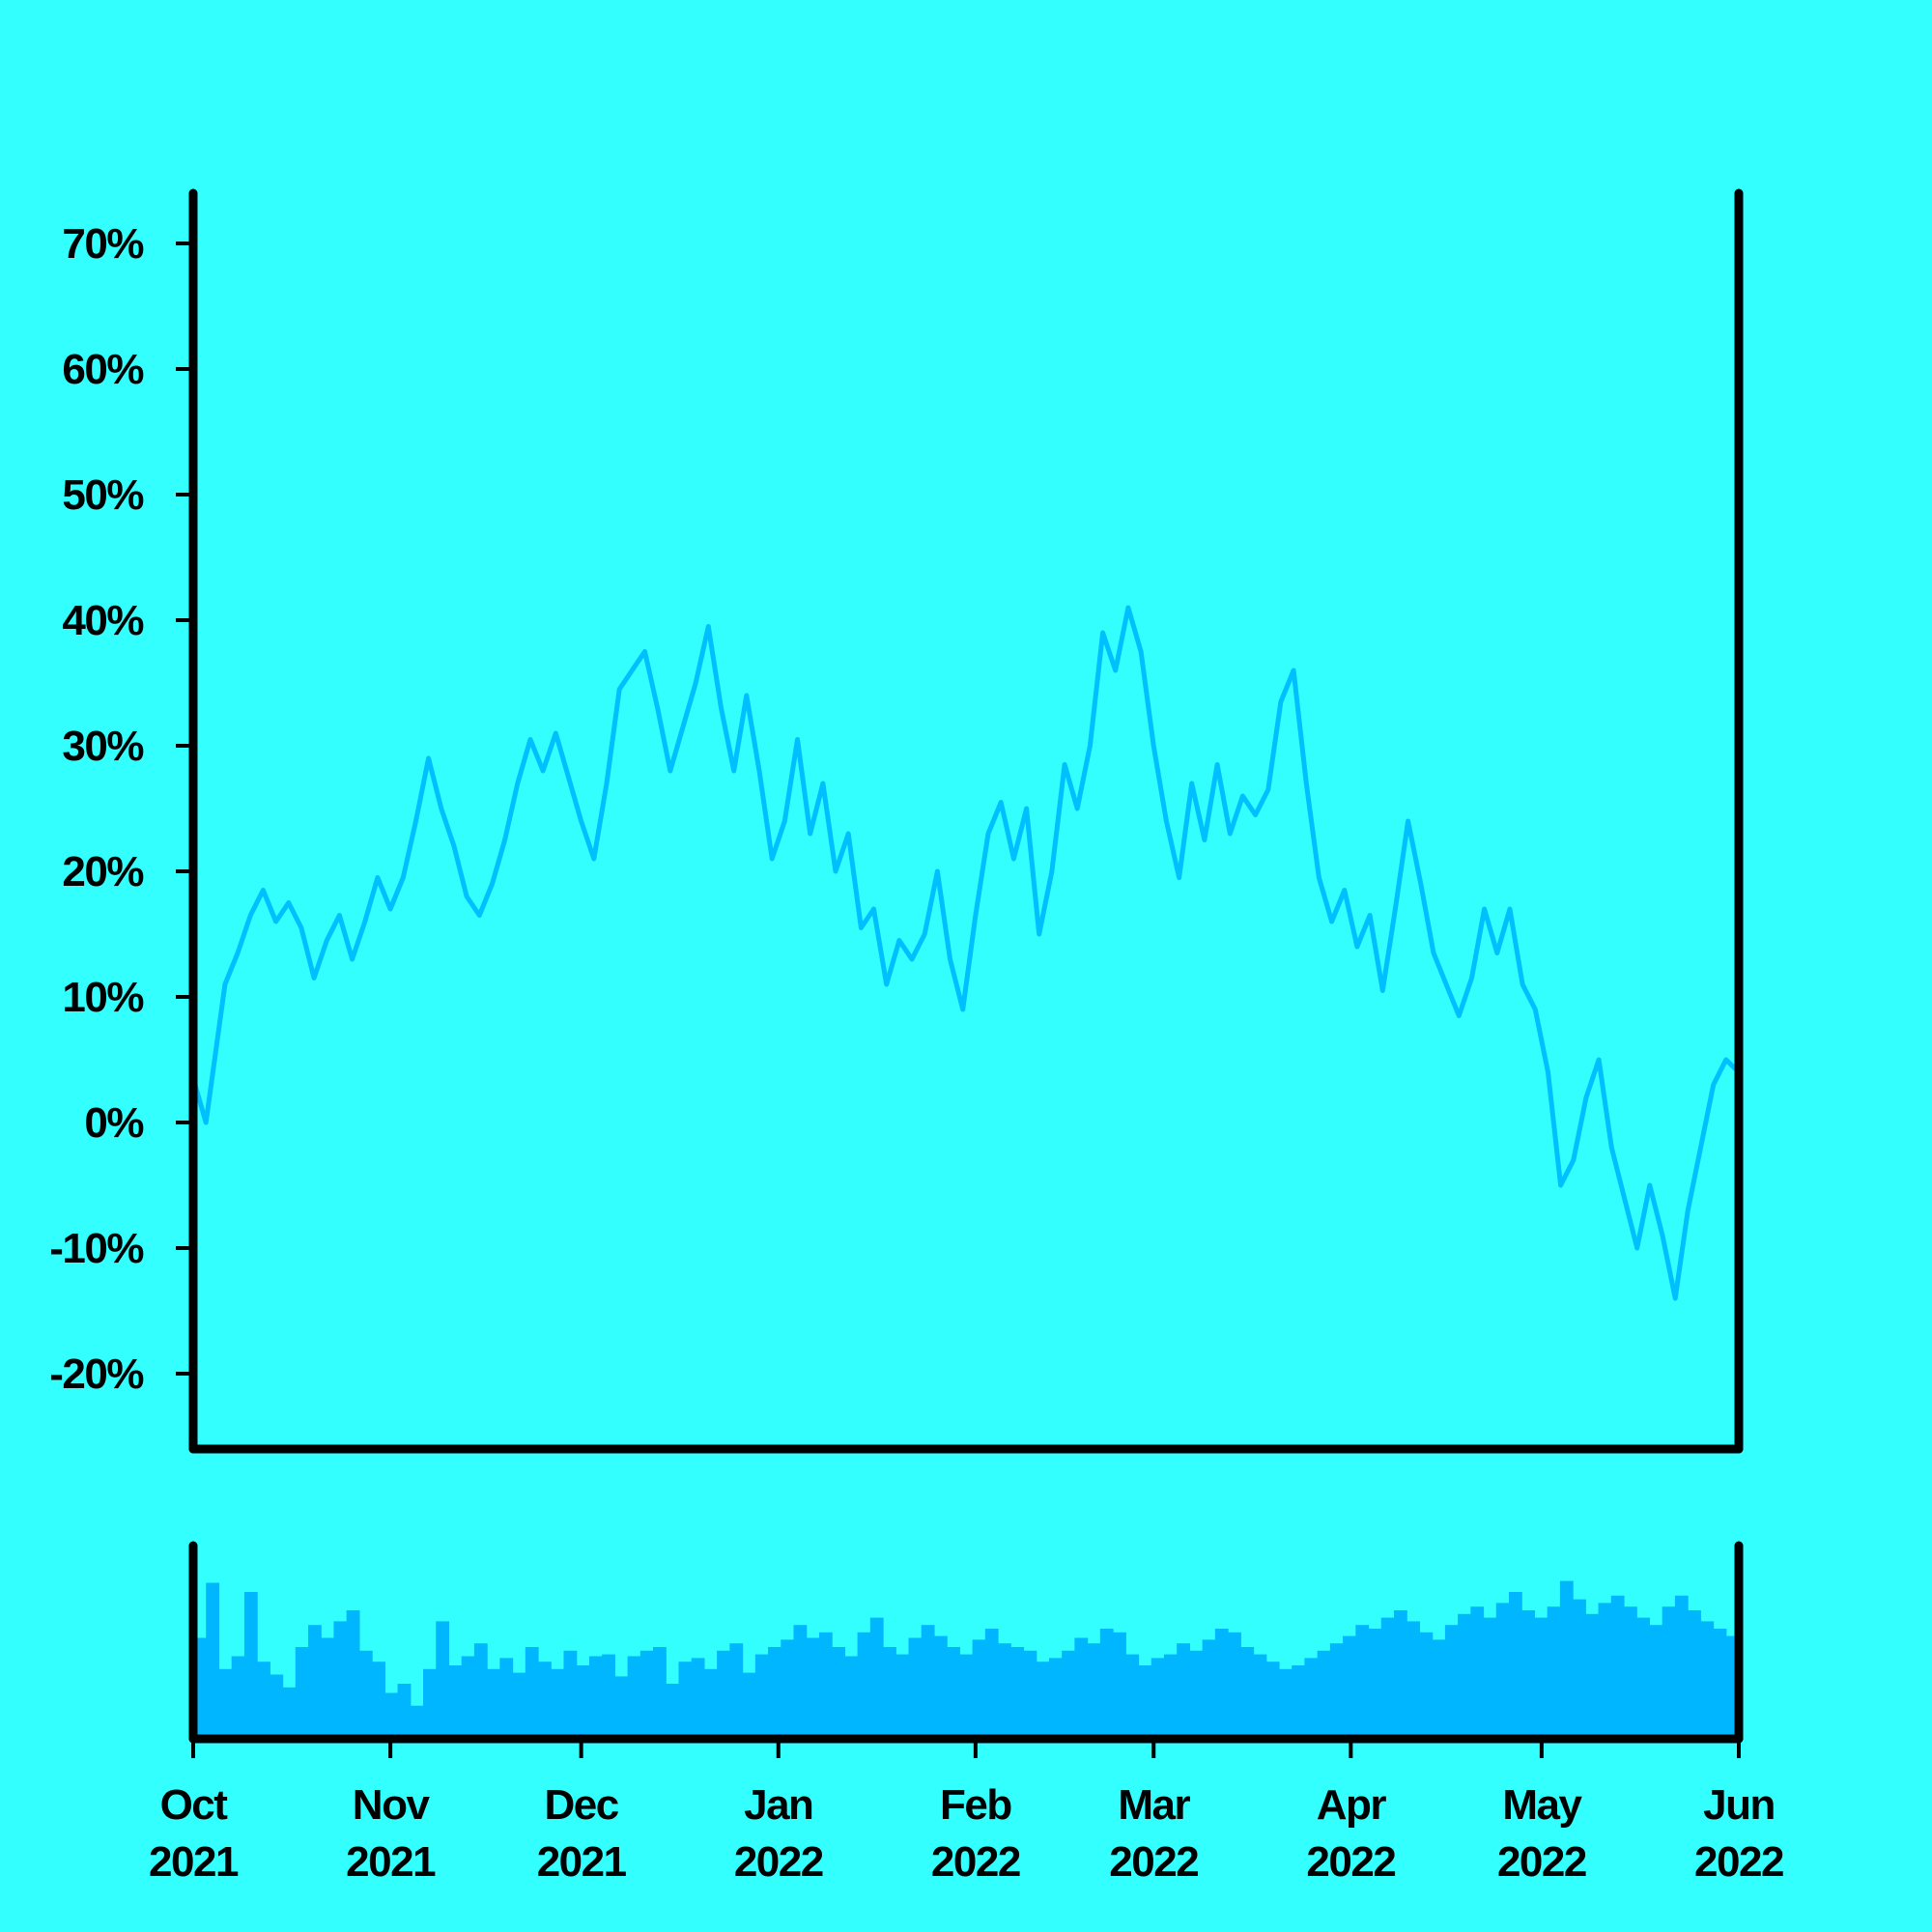 The image size is (1932, 1932). I want to click on y-tick-label: -20%, so click(96, 1374).